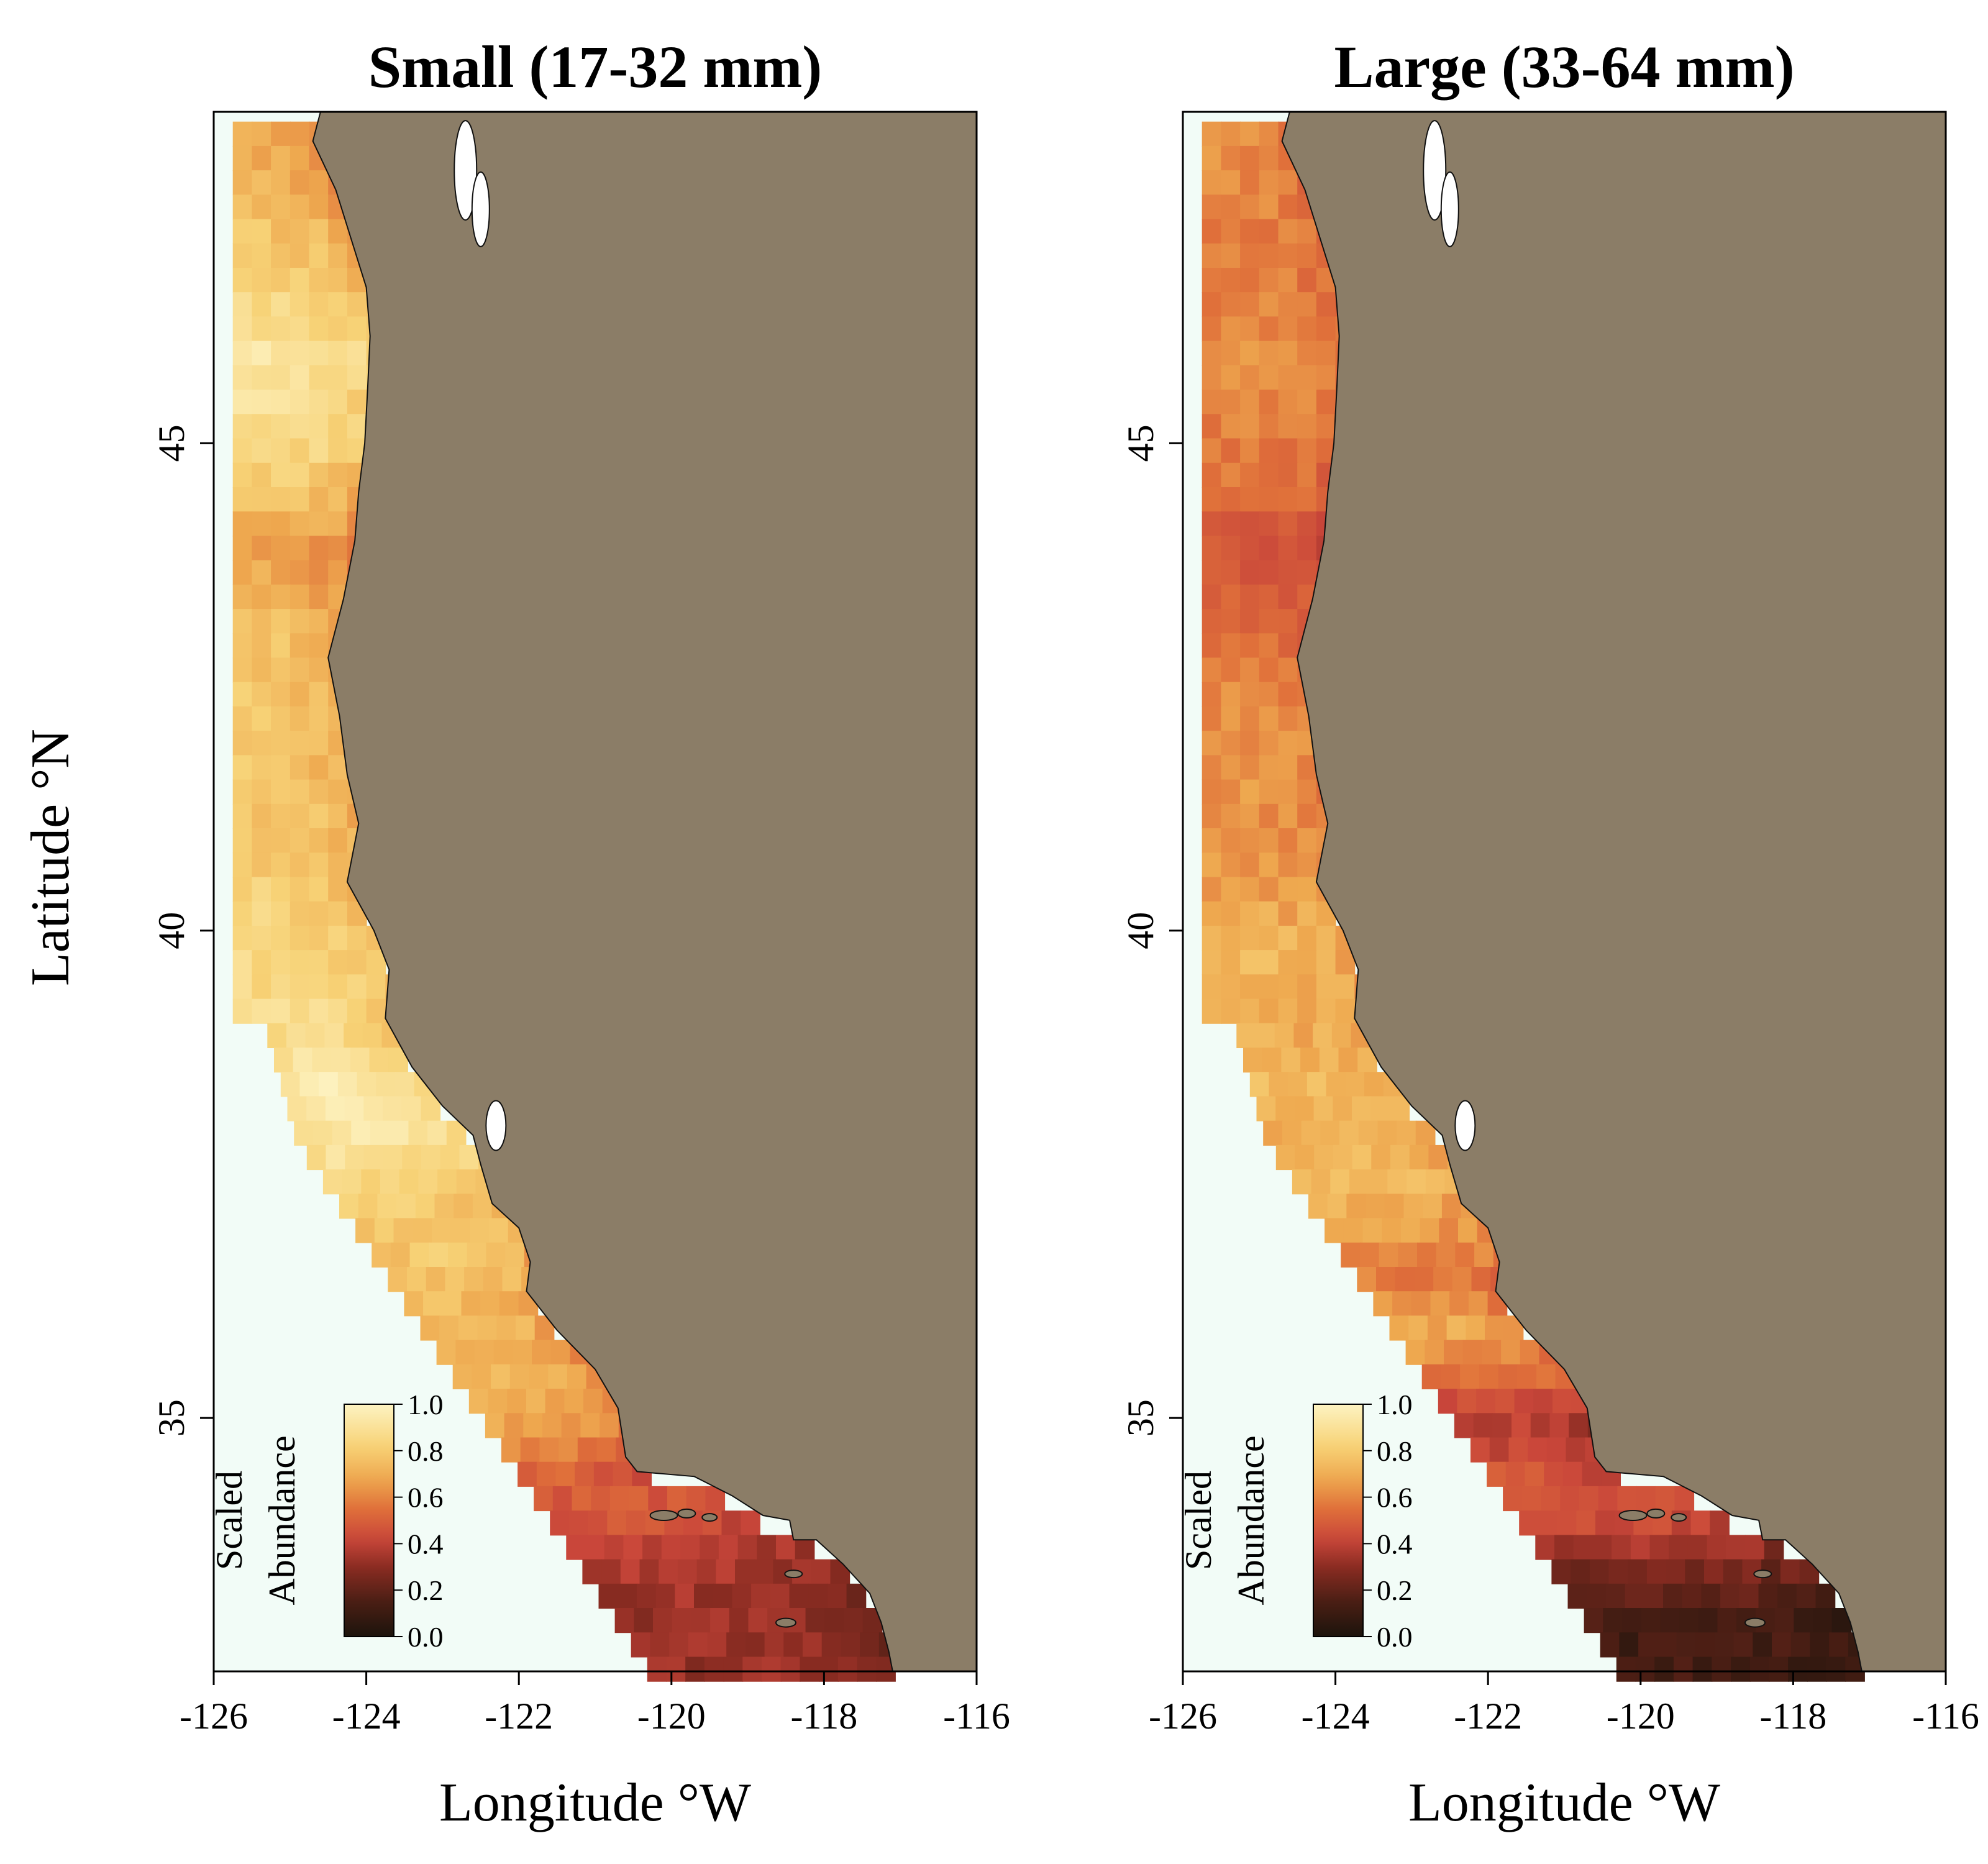  What do you see at coordinates (628, 874) in the screenshot?
I see `channel-islands` at bounding box center [628, 874].